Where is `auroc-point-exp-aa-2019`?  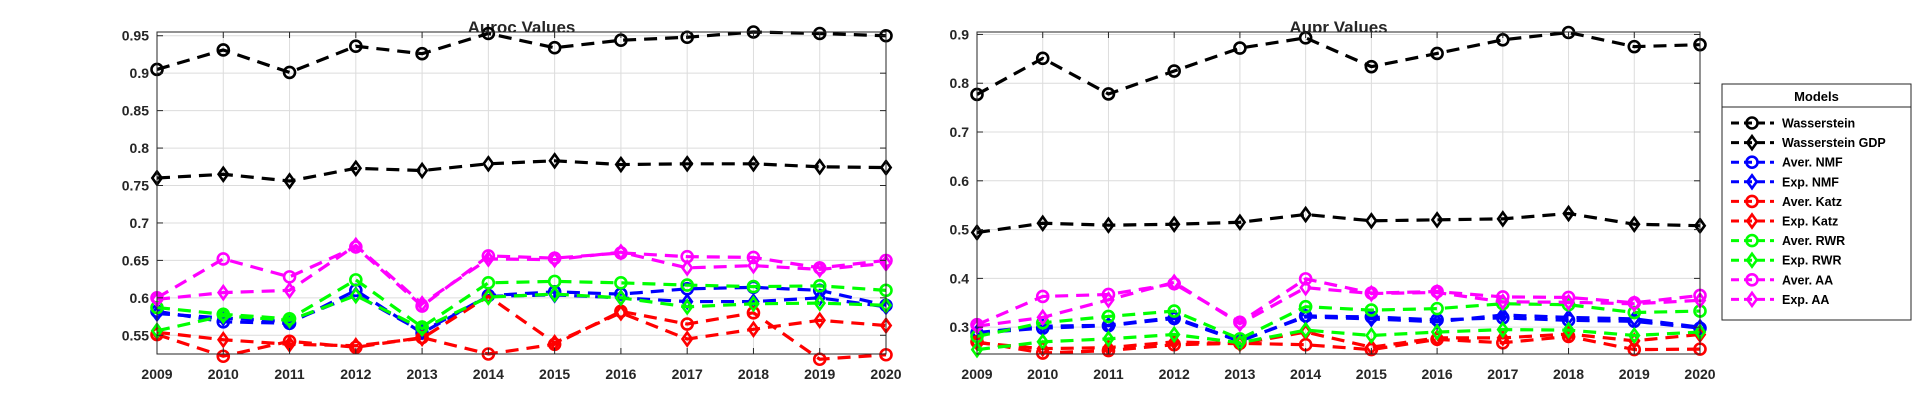 auroc-point-exp-aa-2019 is located at coordinates (820, 269).